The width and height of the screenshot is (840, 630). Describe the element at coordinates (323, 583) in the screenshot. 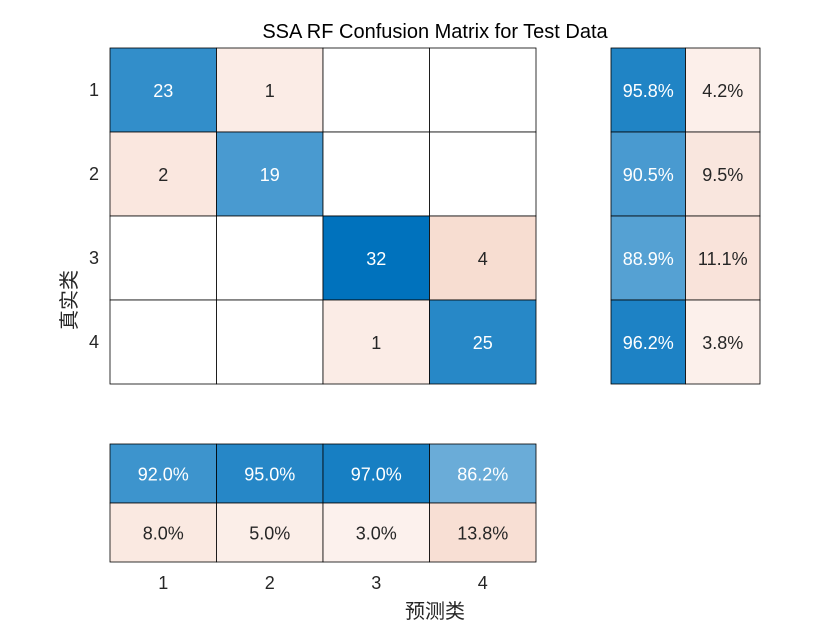

I see `column-tick-labels: 1 2 3 4` at that location.